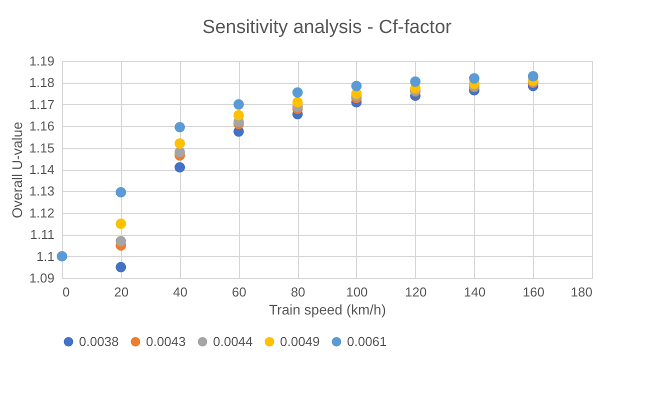  Describe the element at coordinates (41, 169) in the screenshot. I see `y-tick-label: 1.14` at that location.